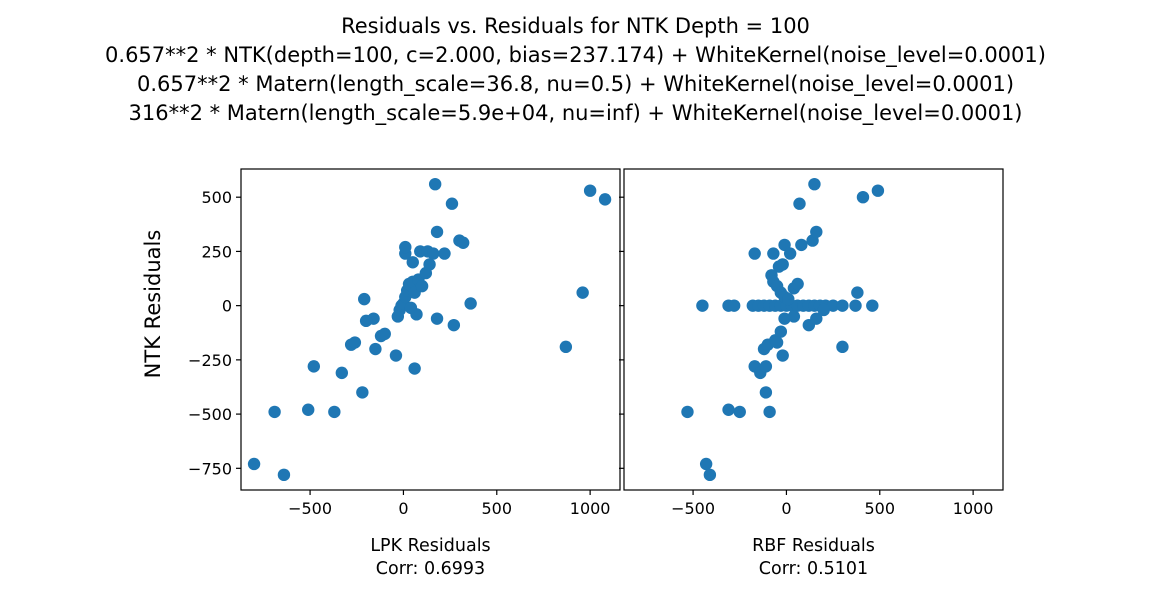 The height and width of the screenshot is (592, 1151). What do you see at coordinates (813, 546) in the screenshot?
I see `x-axis-label: RBF Residuals` at bounding box center [813, 546].